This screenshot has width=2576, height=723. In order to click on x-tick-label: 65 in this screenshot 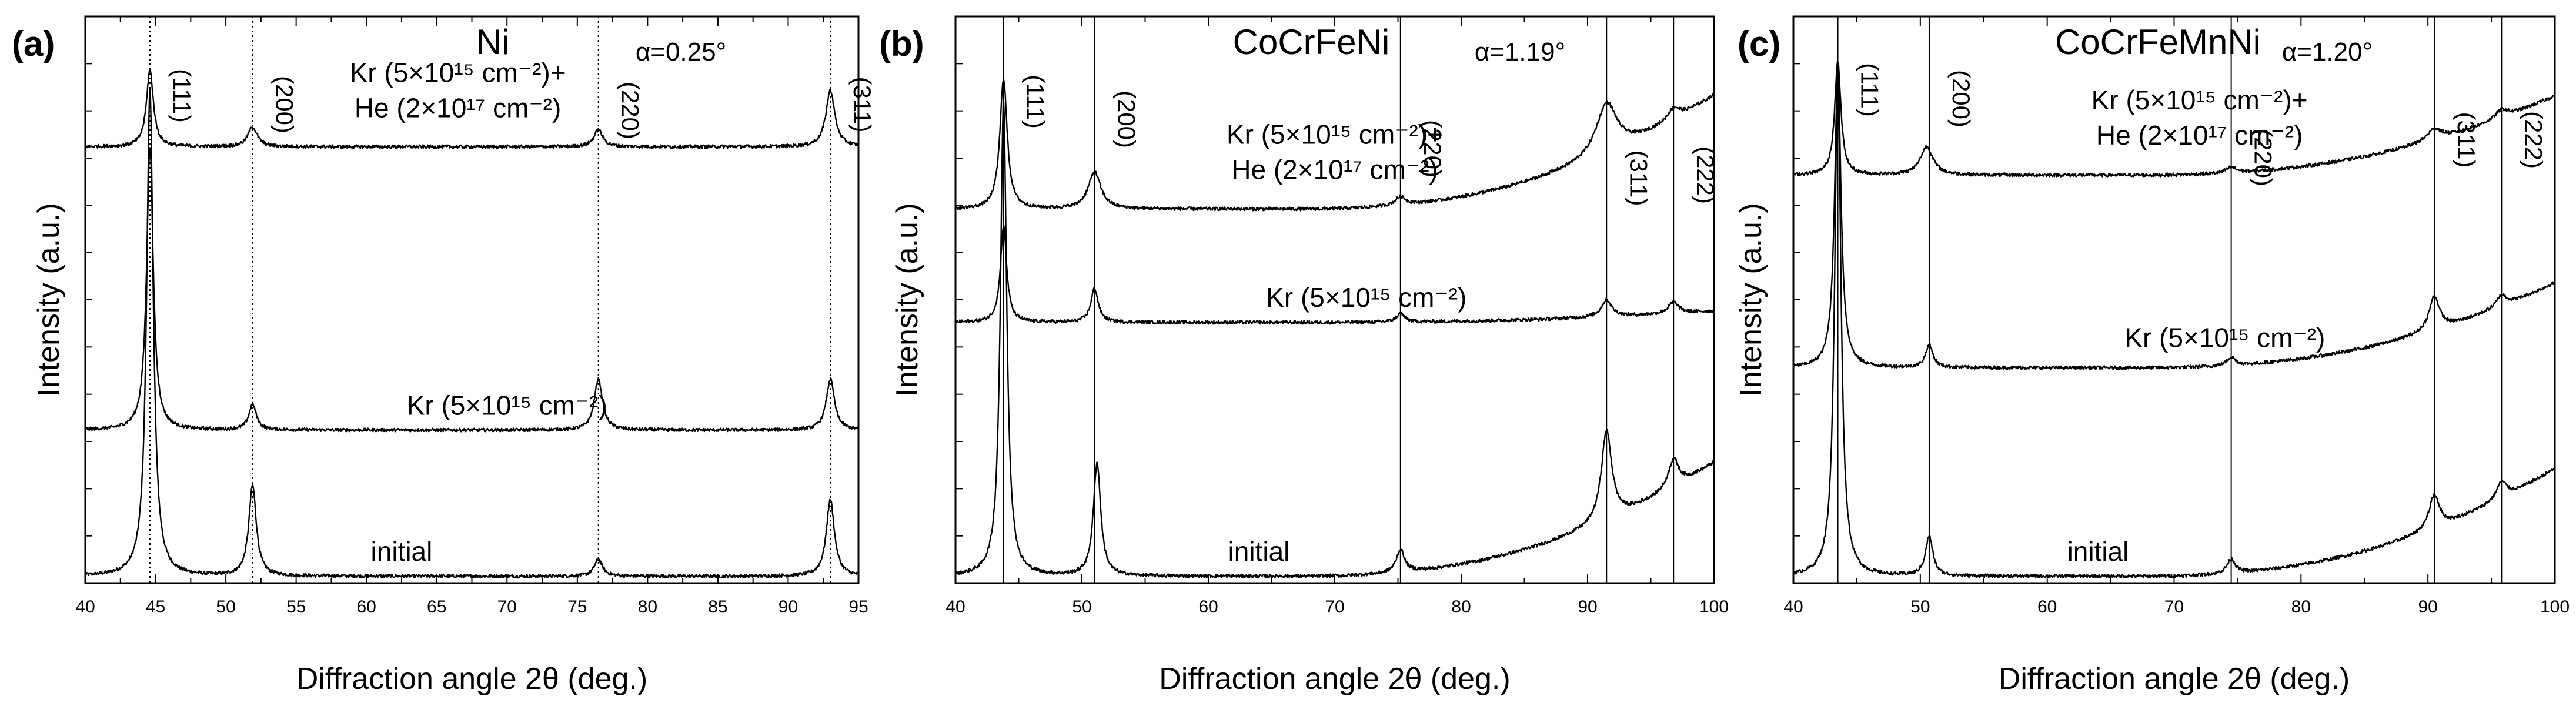, I will do `click(436, 607)`.